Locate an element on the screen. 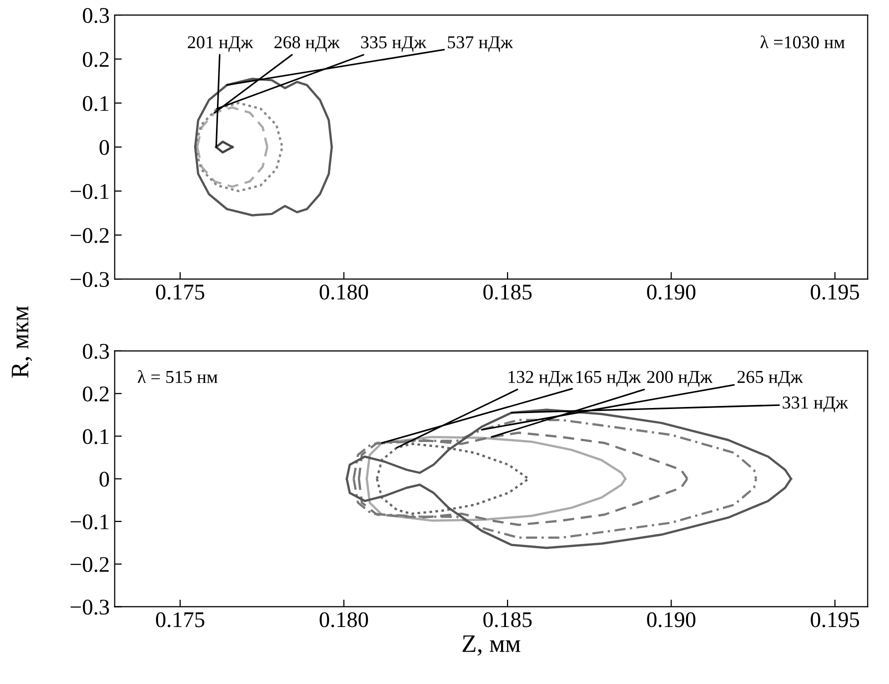 The height and width of the screenshot is (684, 889). annotation: λ = 515 нм is located at coordinates (178, 377).